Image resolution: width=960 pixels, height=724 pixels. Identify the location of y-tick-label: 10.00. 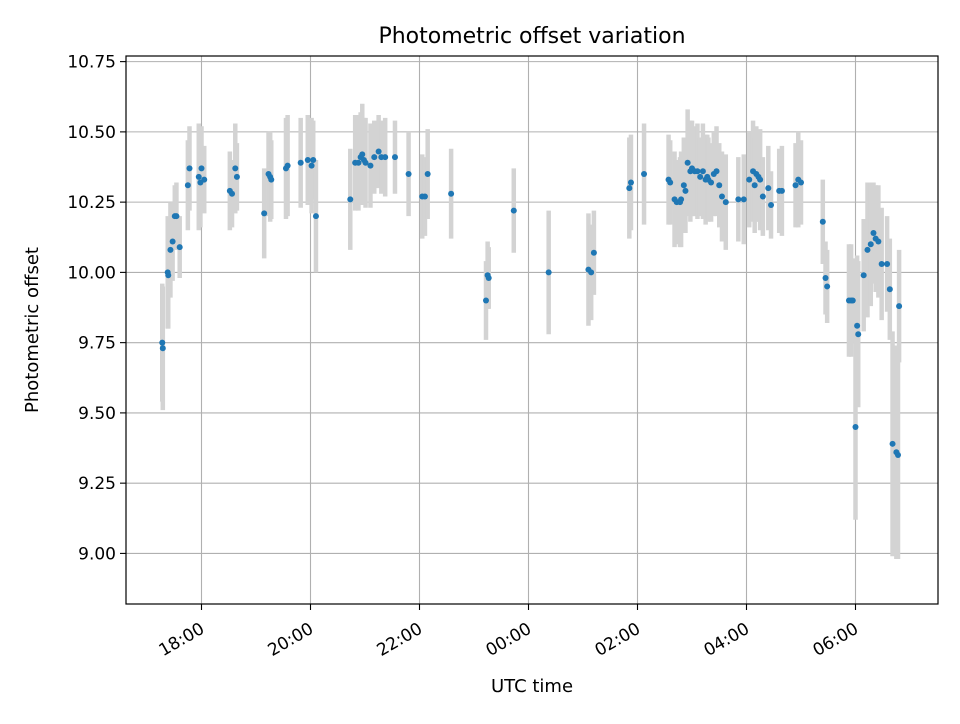
(91, 273).